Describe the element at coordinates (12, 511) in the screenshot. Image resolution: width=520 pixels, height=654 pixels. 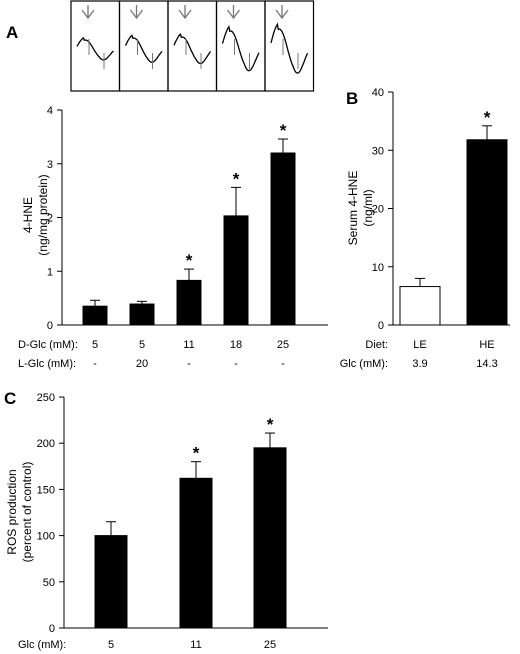
I see `y-axis-title-c-line1: ROS production` at that location.